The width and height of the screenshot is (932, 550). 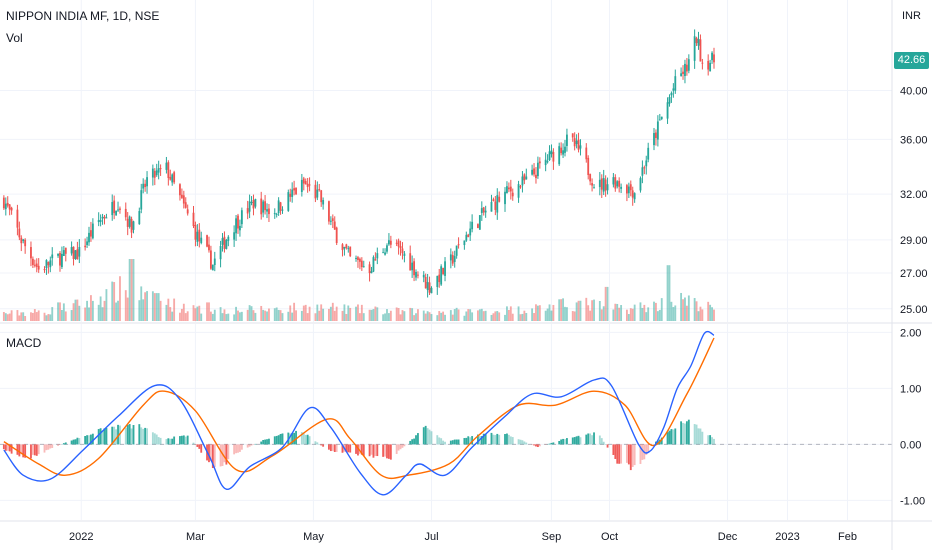 I want to click on price-tick-label: 40.00, so click(x=914, y=91).